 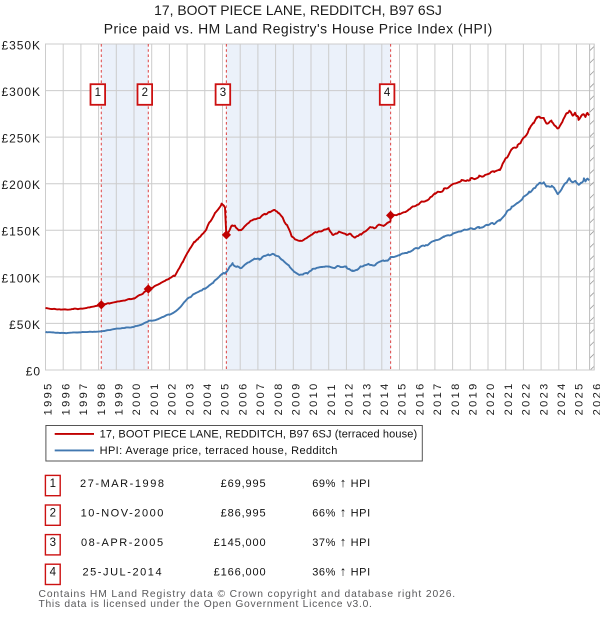 What do you see at coordinates (367, 398) in the screenshot?
I see `svg-text: 2013` at bounding box center [367, 398].